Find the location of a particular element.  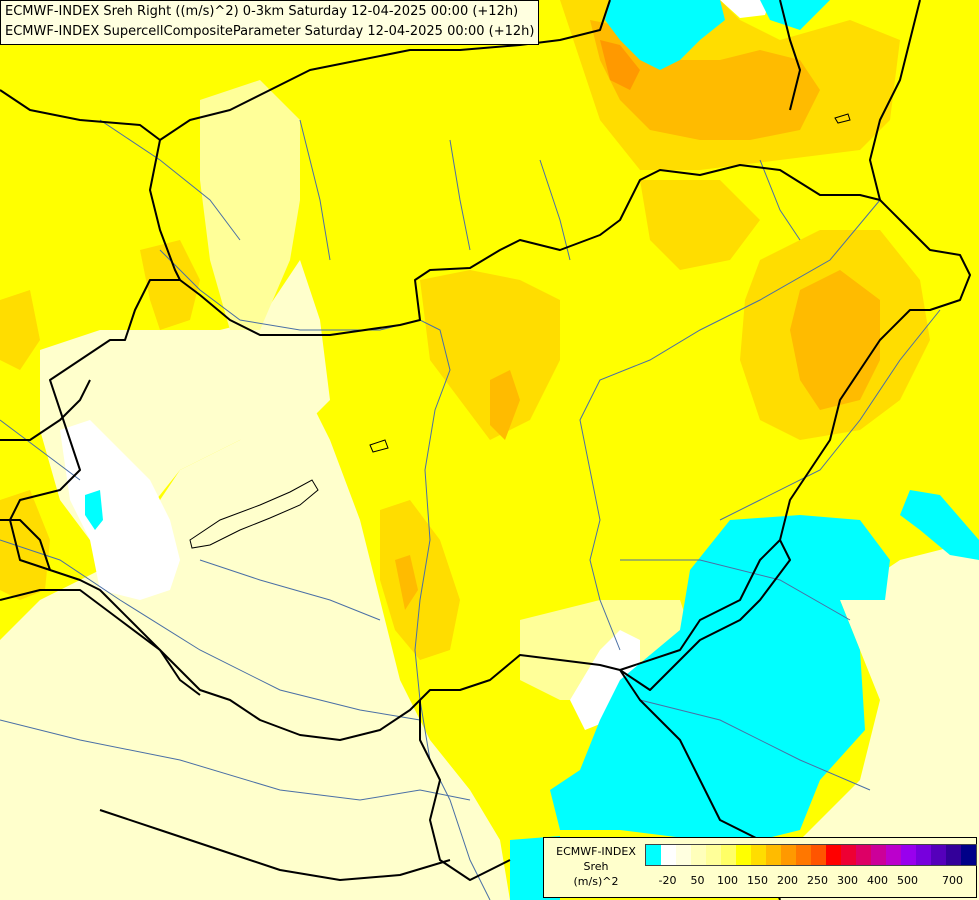

border-ukraine is located at coordinates (790, 55).